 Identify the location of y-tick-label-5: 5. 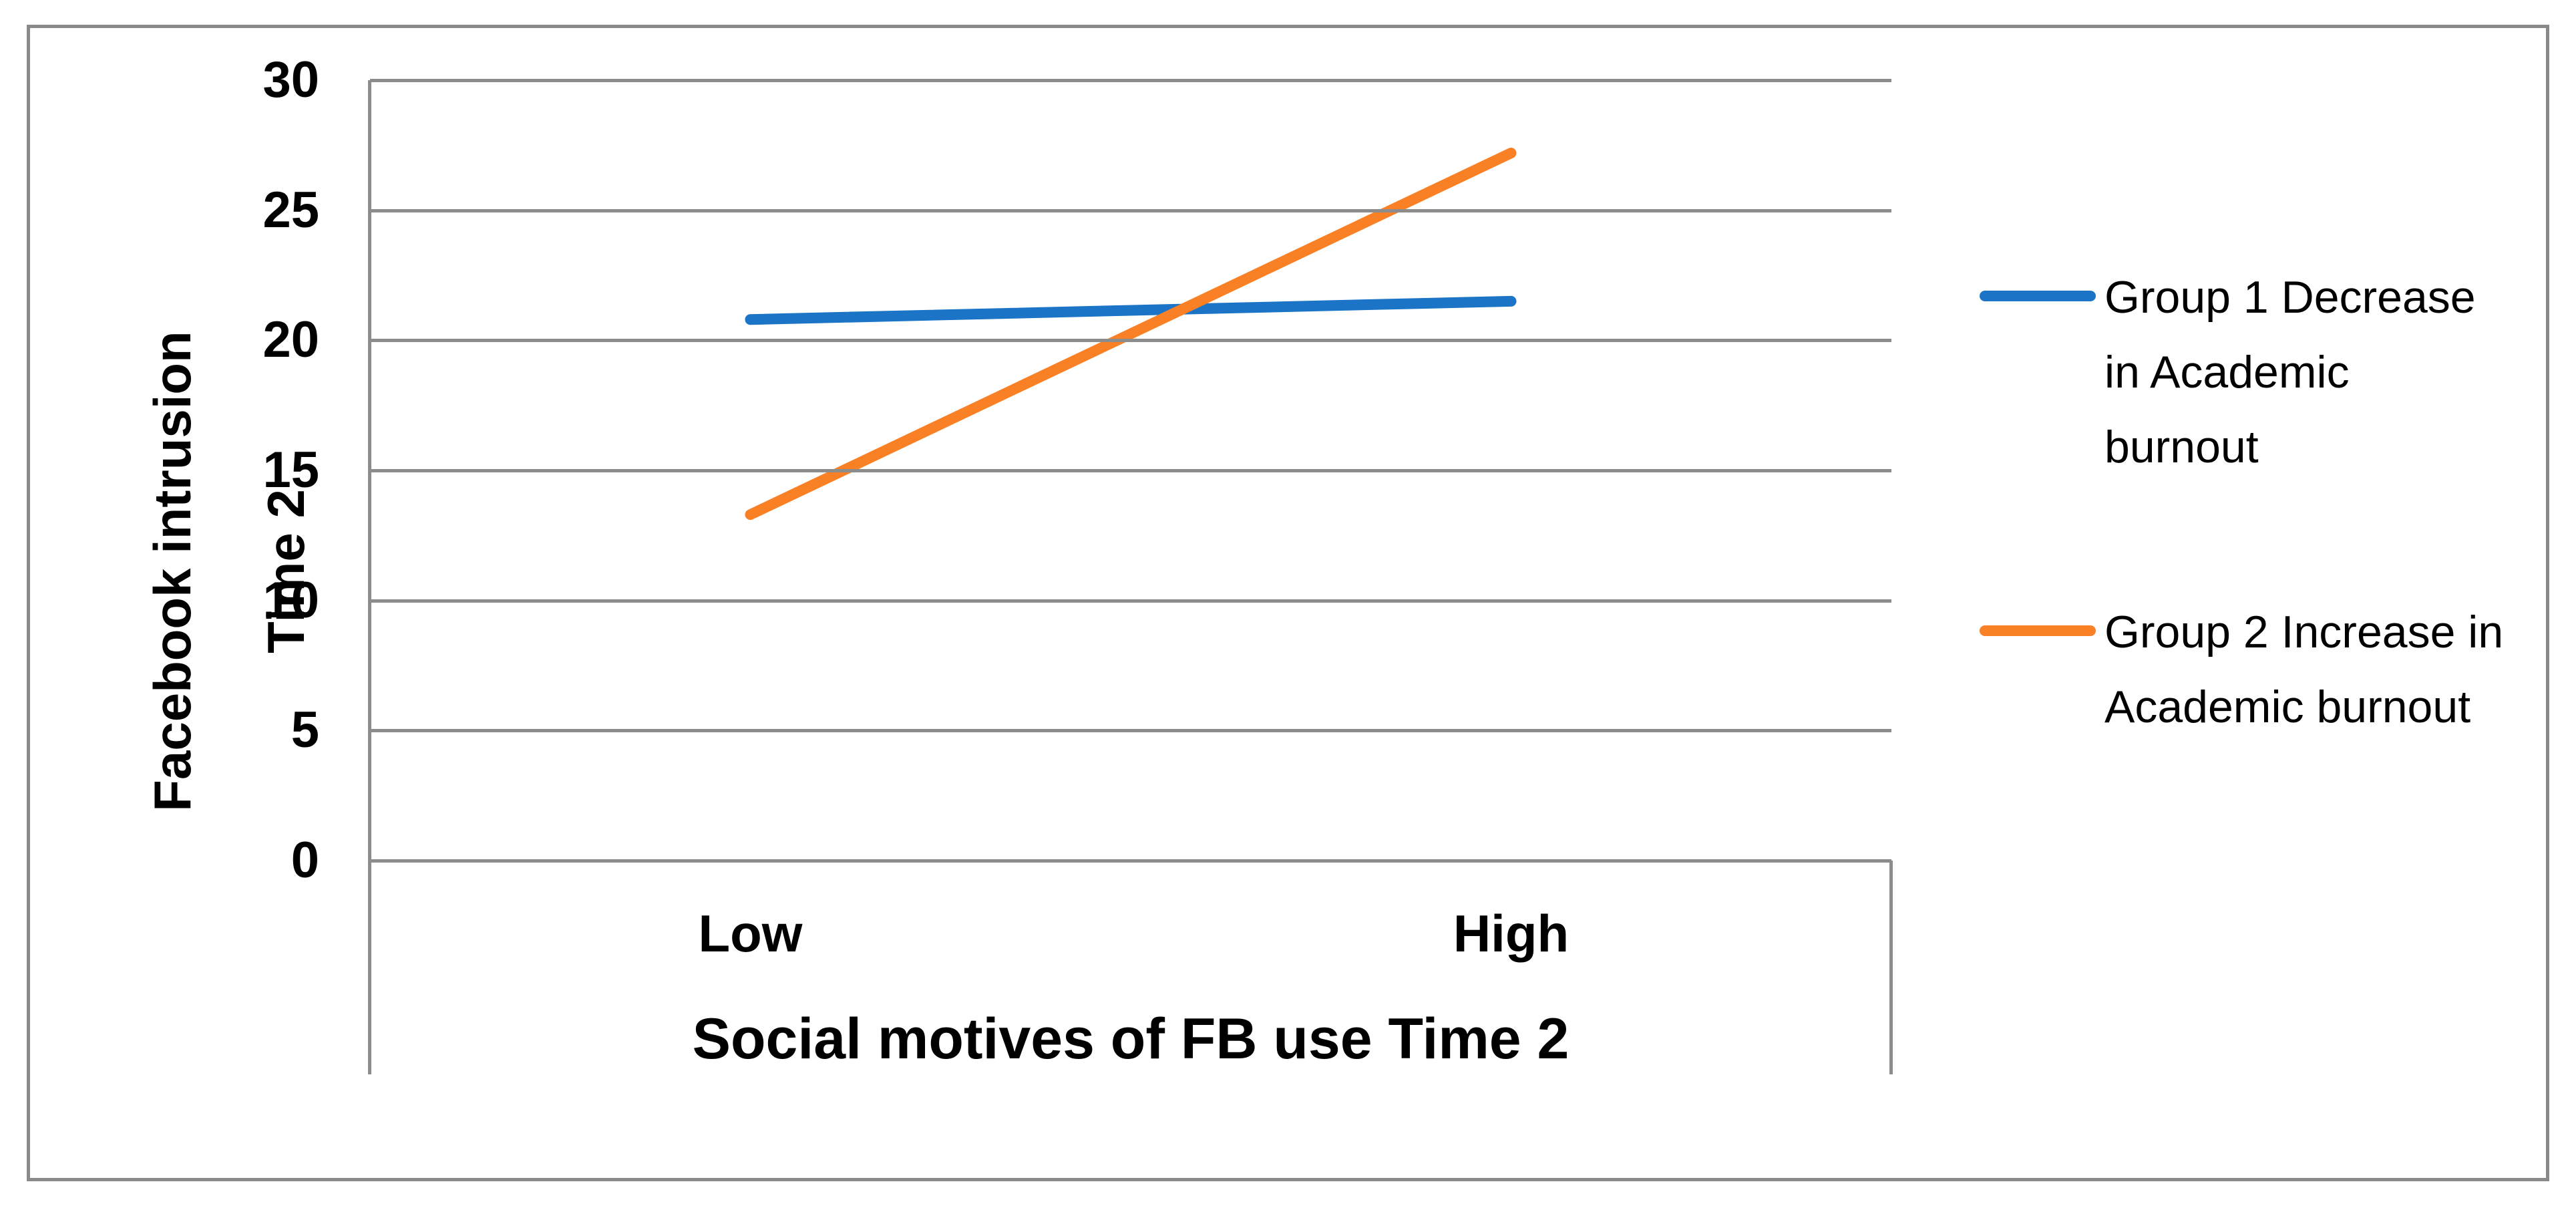
(305, 731).